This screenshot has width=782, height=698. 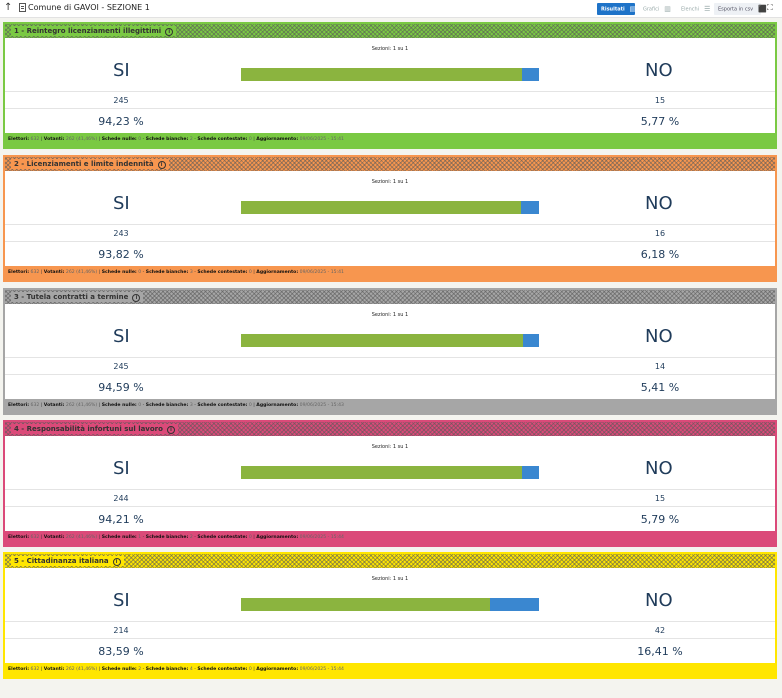 I want to click on lists-button: Elenchi ☰, so click(x=693, y=9).